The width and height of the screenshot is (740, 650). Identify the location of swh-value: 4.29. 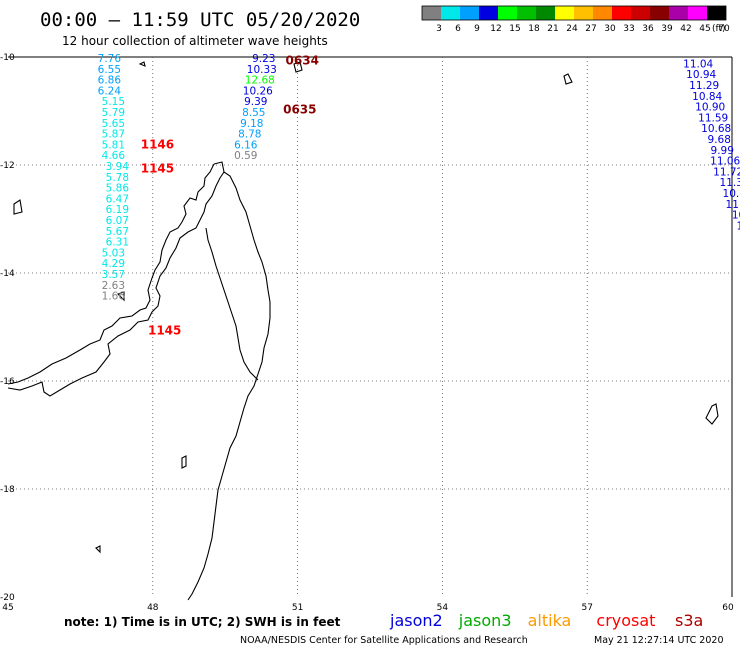
(113, 264).